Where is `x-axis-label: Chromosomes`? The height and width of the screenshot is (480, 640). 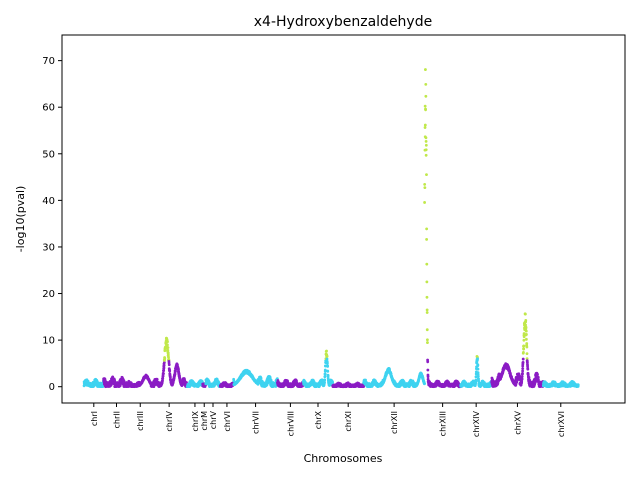
x-axis-label: Chromosomes is located at coordinates (343, 458).